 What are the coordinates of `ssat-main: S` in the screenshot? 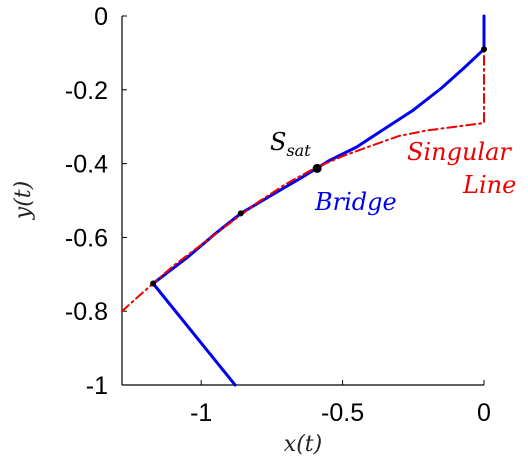 It's located at (278, 142).